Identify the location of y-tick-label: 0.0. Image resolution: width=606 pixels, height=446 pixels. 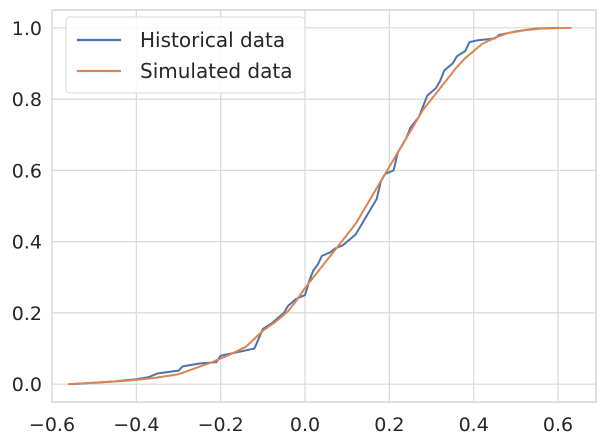
(27, 385).